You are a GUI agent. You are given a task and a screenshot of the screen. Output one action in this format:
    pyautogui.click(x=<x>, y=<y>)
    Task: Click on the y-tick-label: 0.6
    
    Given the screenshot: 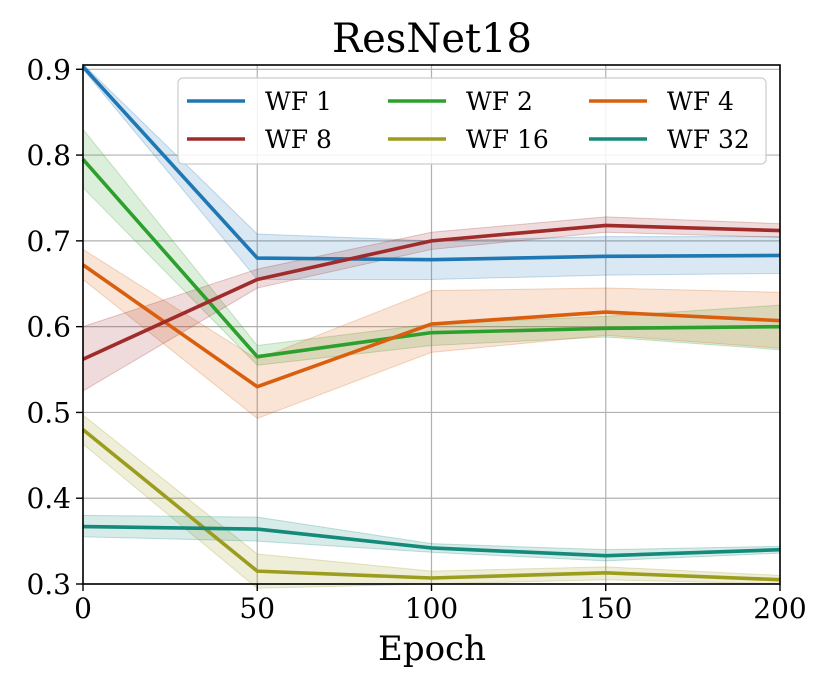 What is the action you would take?
    pyautogui.click(x=48, y=327)
    